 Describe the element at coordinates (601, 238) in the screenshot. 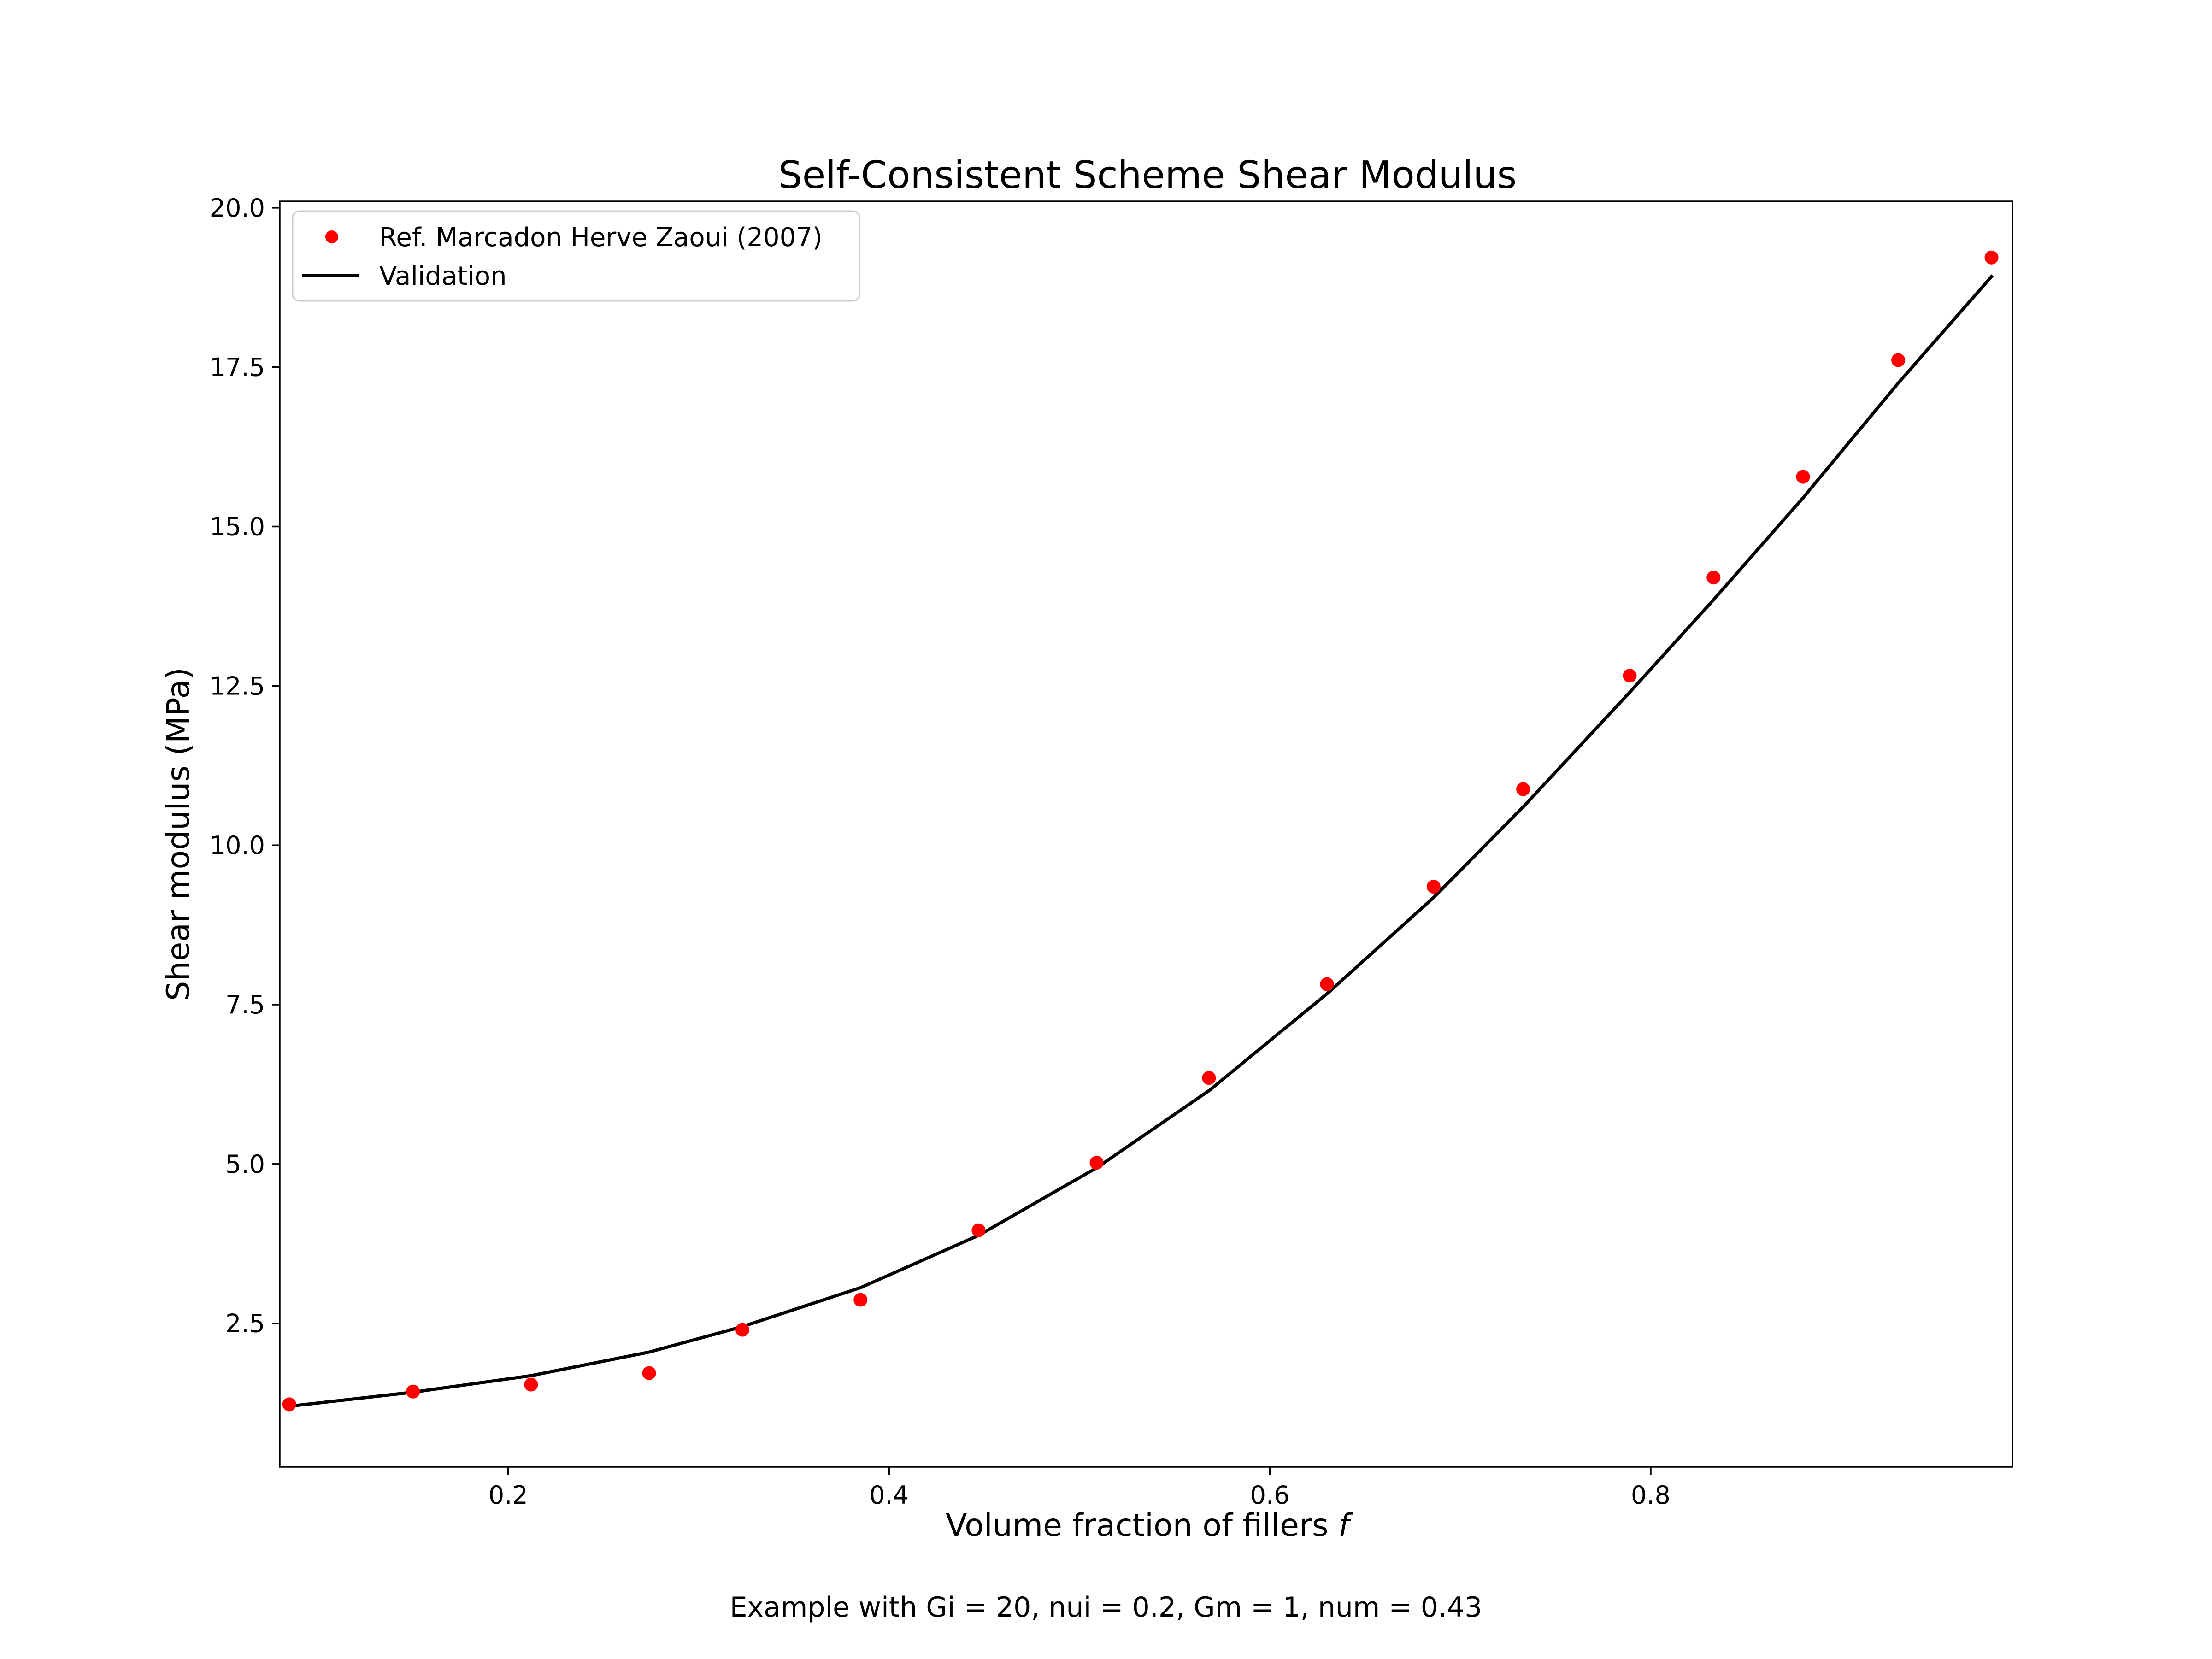

I see `legend-label-reference: Ref. Marcadon Herve Zaoui (2007)` at that location.